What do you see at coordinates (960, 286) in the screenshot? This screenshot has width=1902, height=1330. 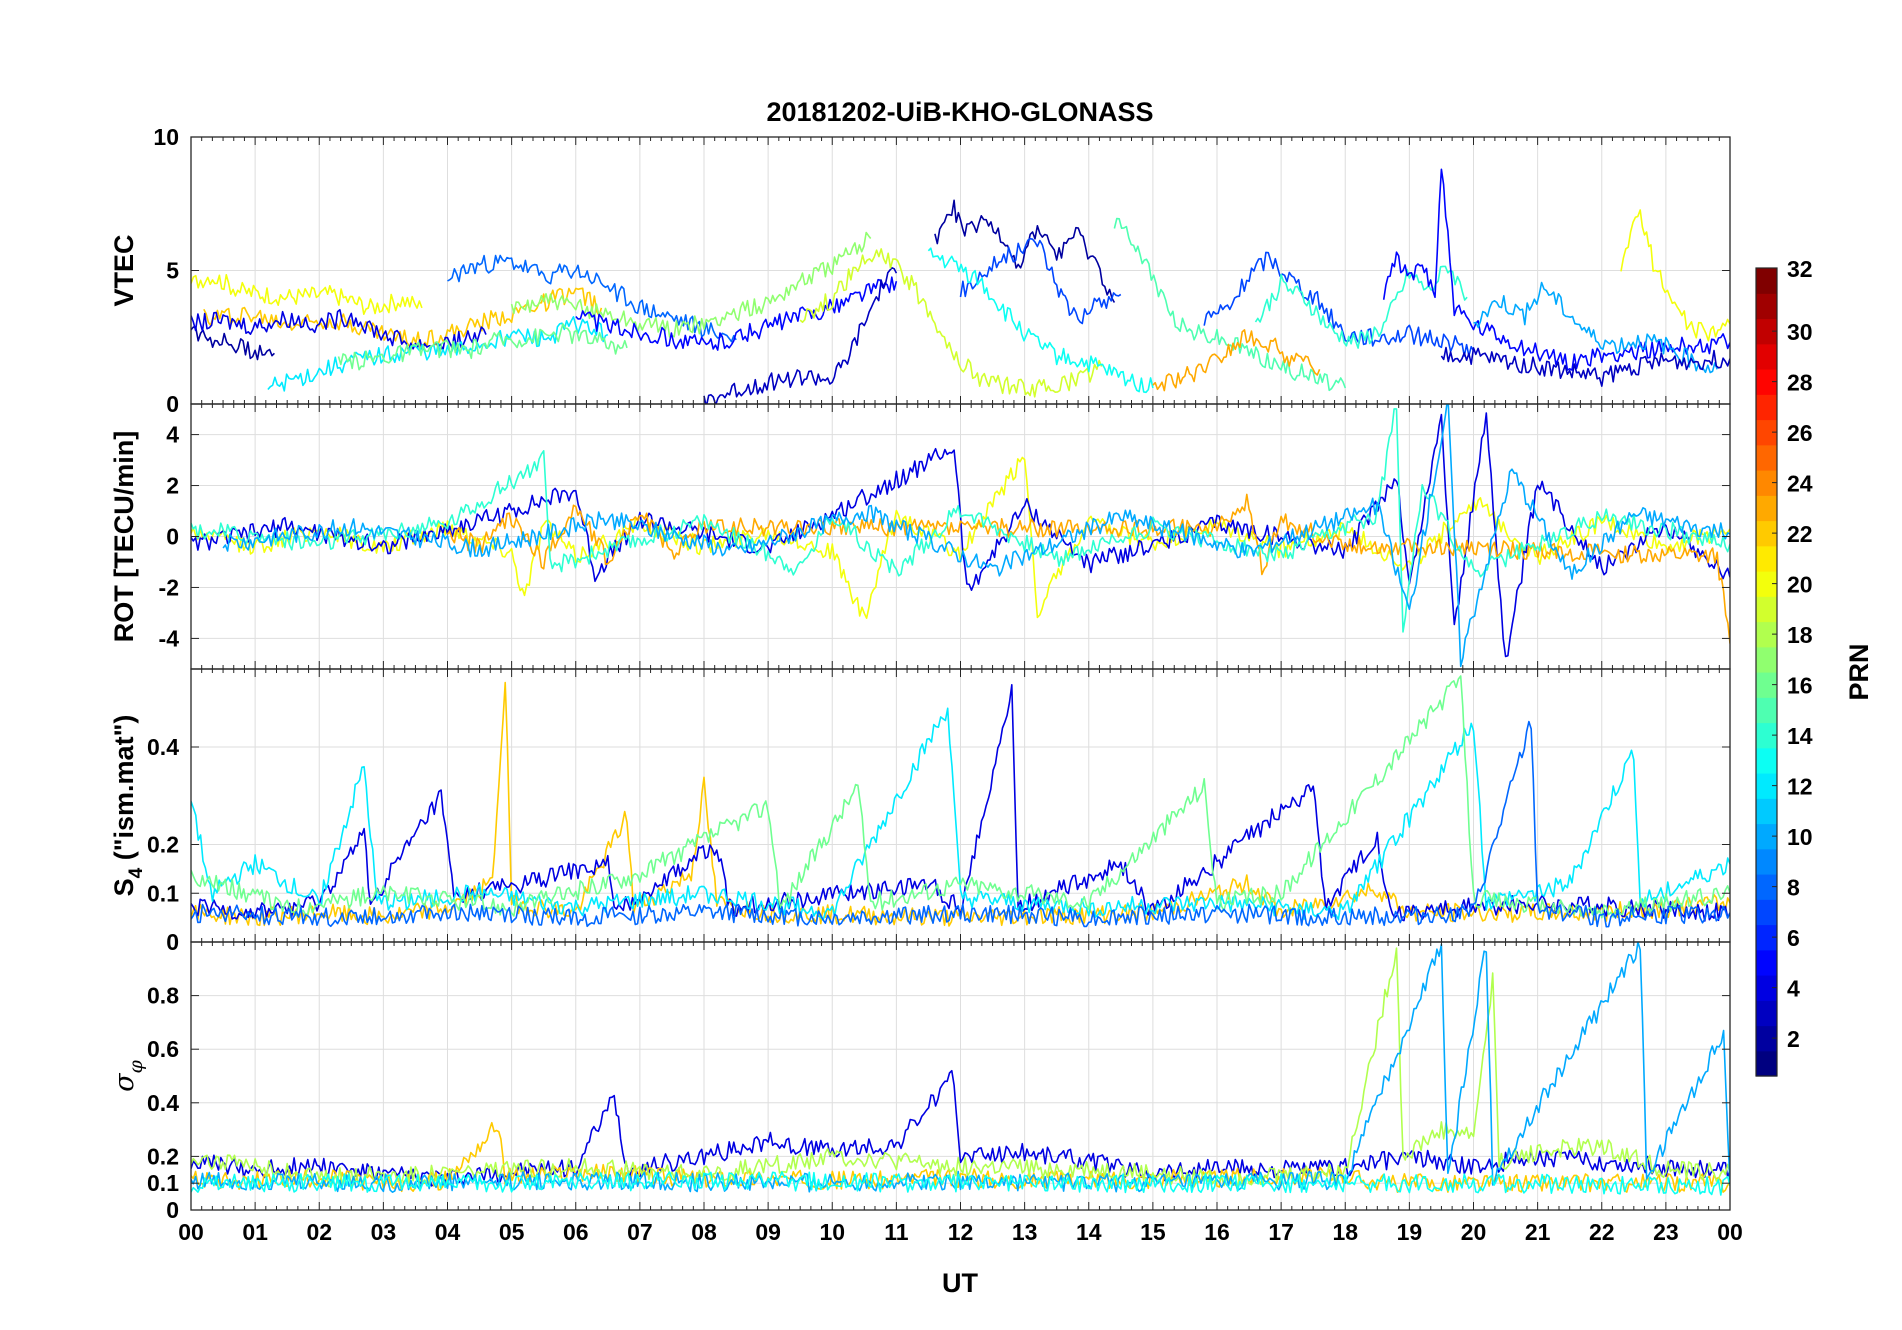 I see `panel-vtec-series` at bounding box center [960, 286].